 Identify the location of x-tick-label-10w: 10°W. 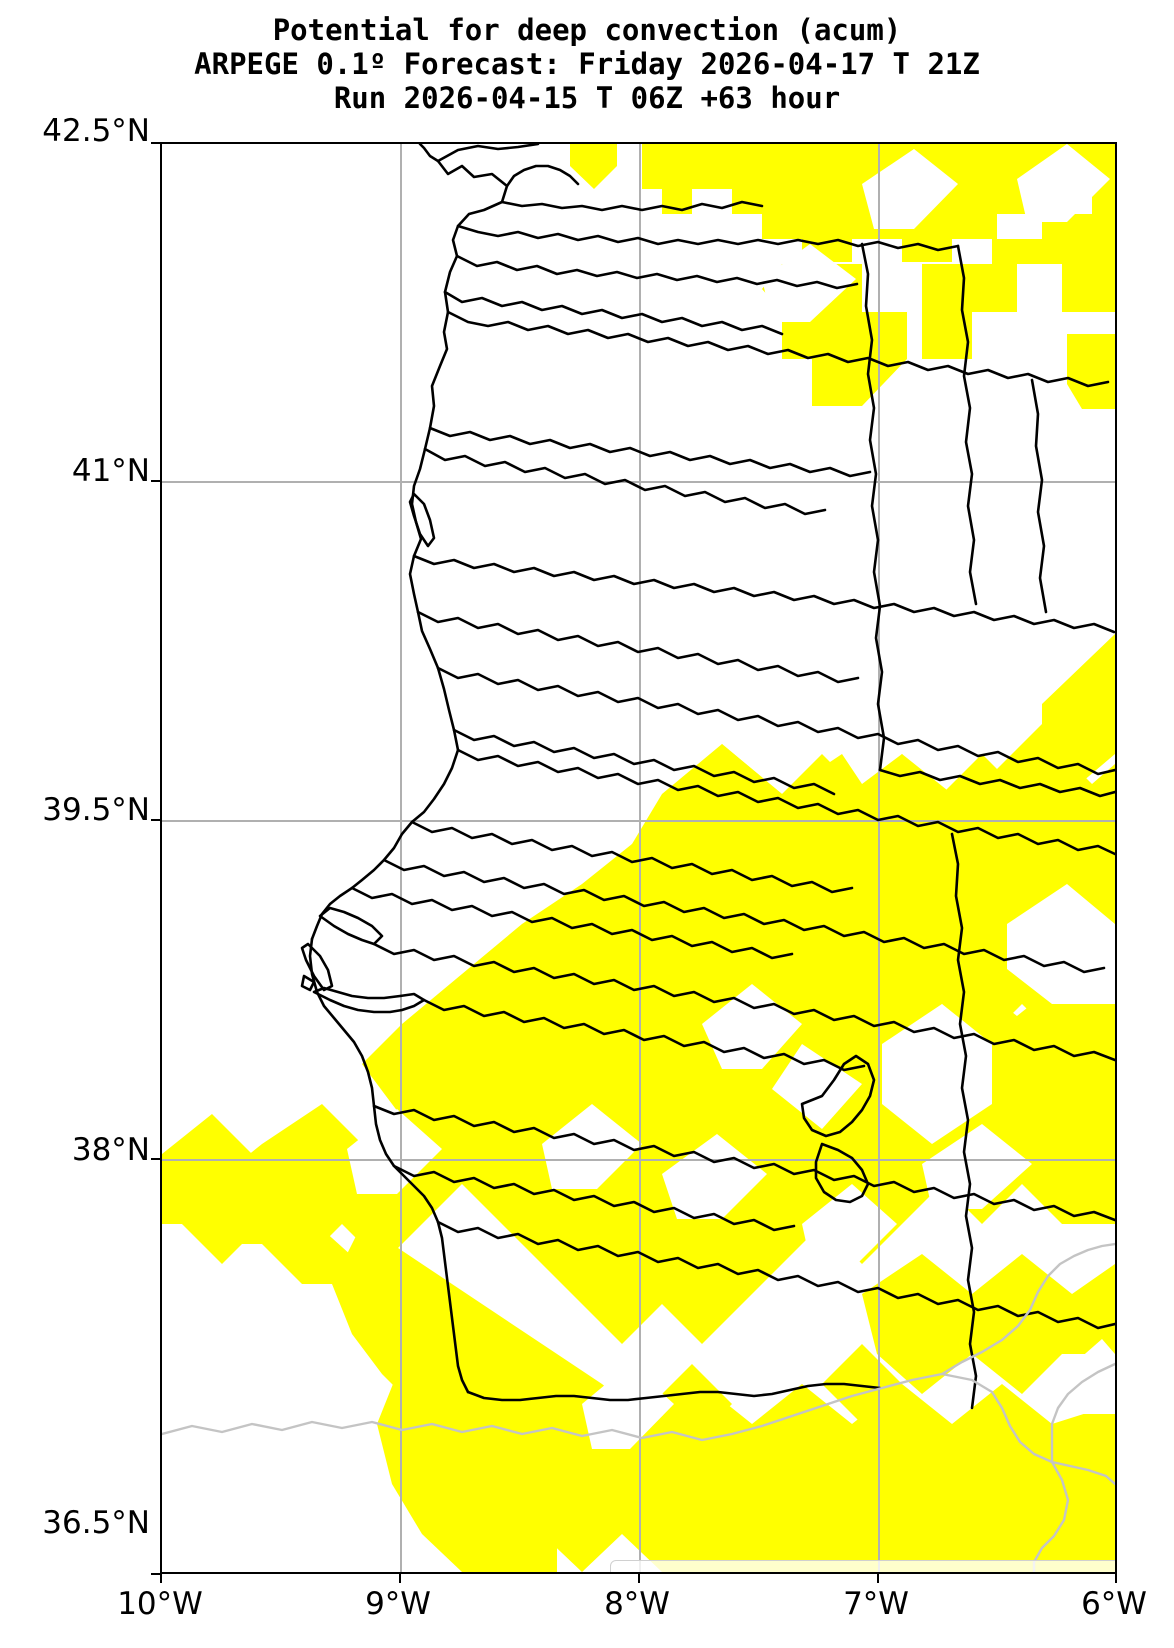
(160, 1604).